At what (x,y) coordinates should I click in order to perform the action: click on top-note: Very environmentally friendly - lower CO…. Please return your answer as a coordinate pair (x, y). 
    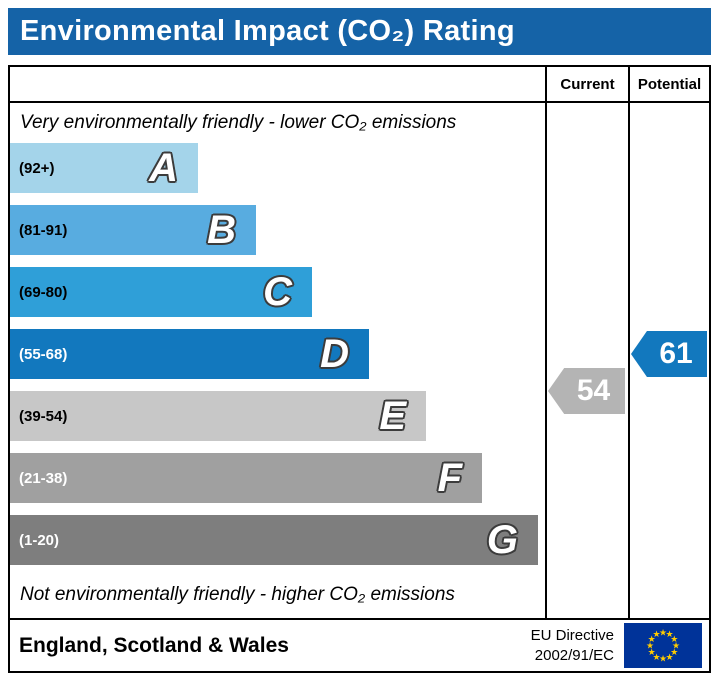
    Looking at the image, I should click on (238, 122).